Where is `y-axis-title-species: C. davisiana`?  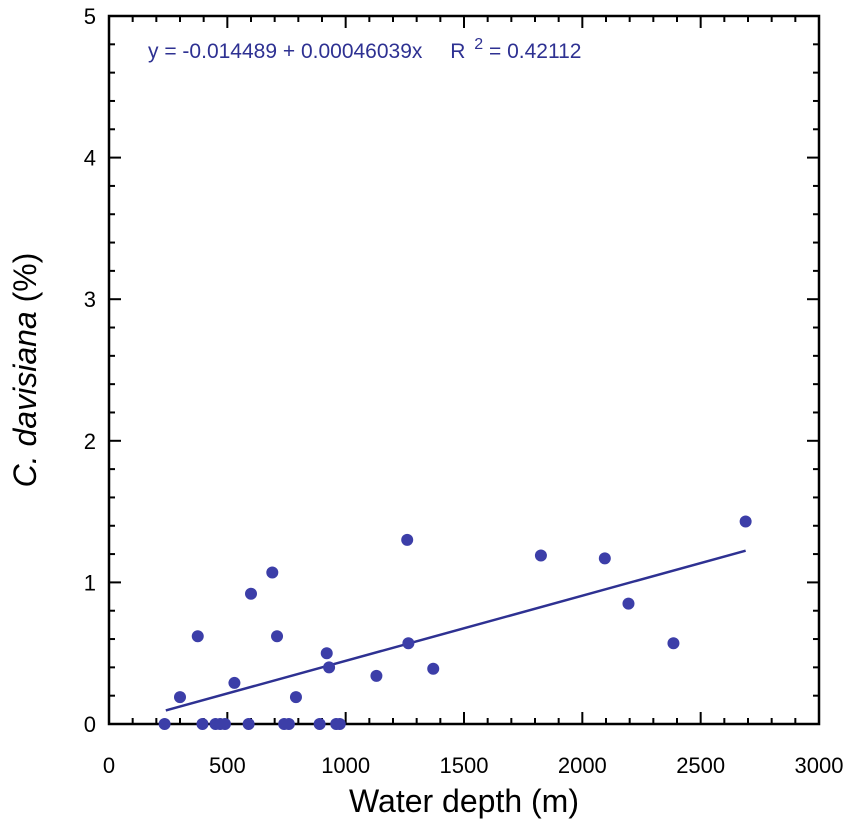 y-axis-title-species: C. davisiana is located at coordinates (25, 399).